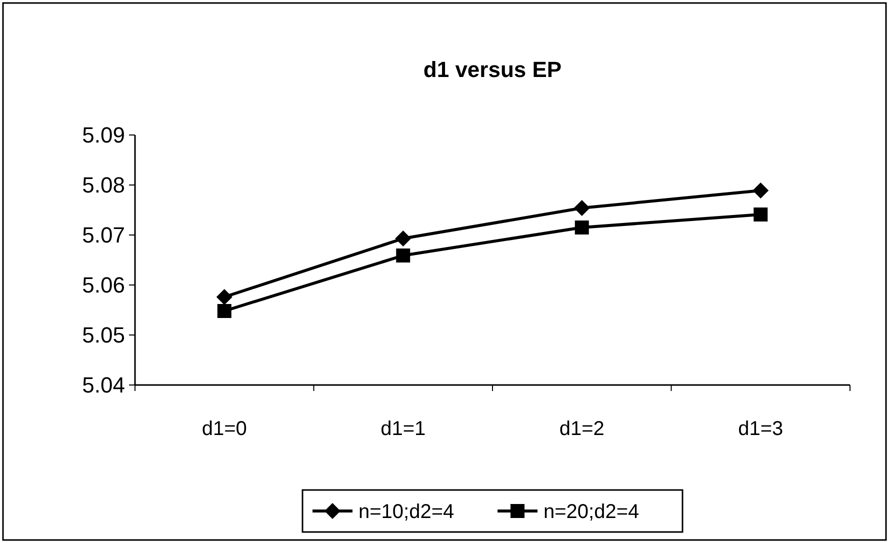 The image size is (889, 543). I want to click on x-tick-label: d1=0, so click(224, 429).